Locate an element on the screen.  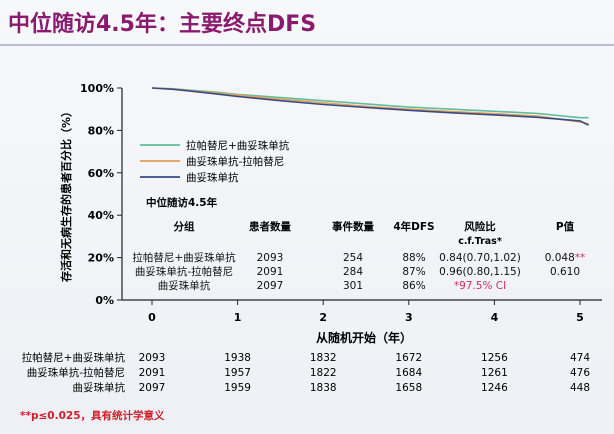
inset-table-cell: 2093 is located at coordinates (270, 258).